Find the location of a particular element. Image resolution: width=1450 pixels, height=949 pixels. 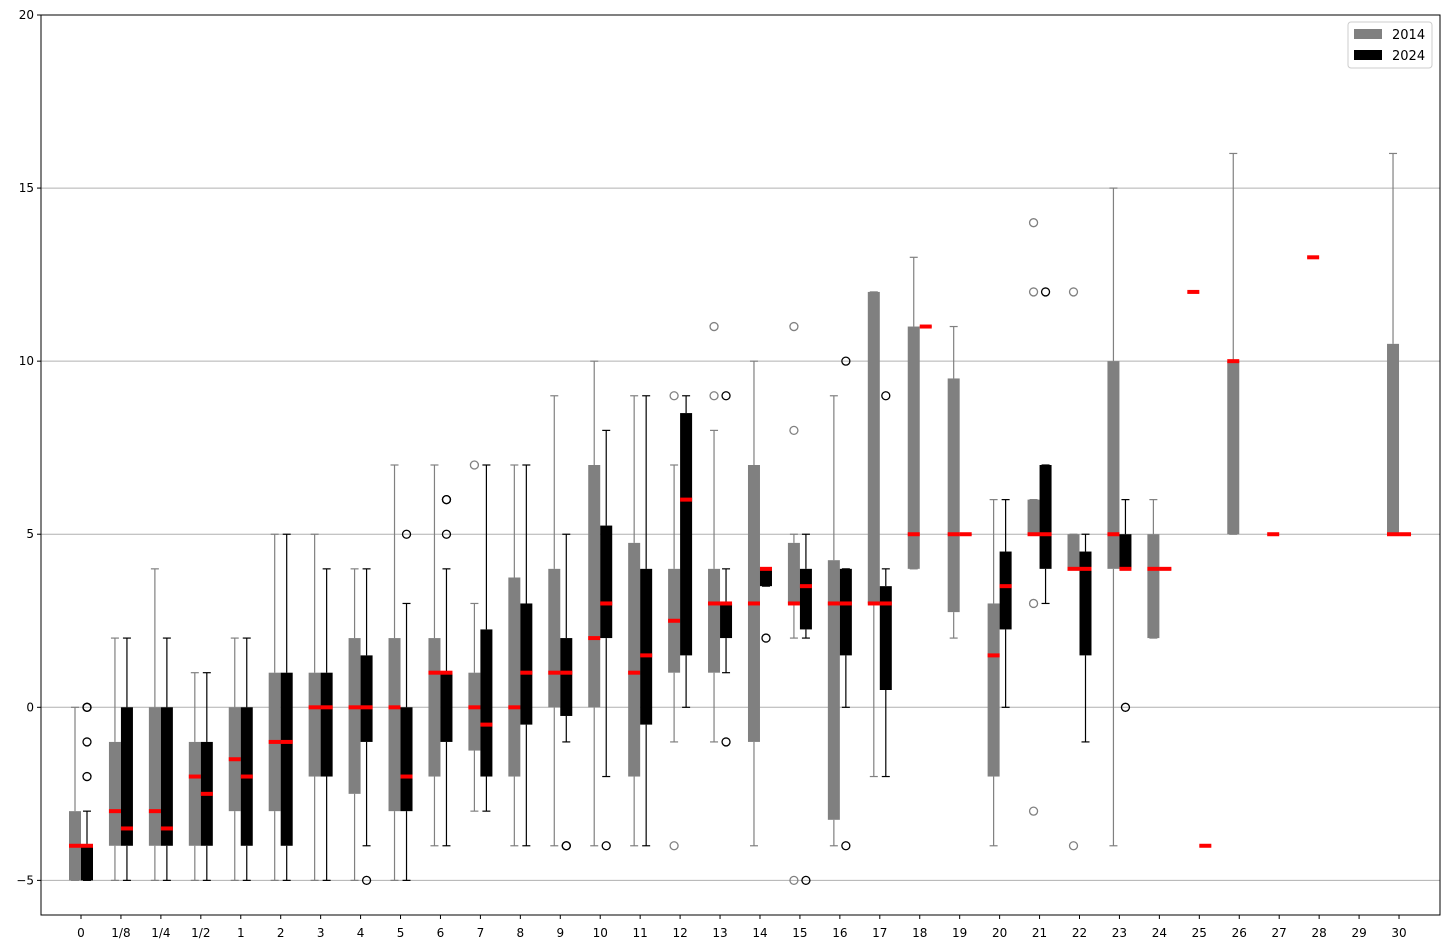

y-tick-label: −5 is located at coordinates (25, 880).